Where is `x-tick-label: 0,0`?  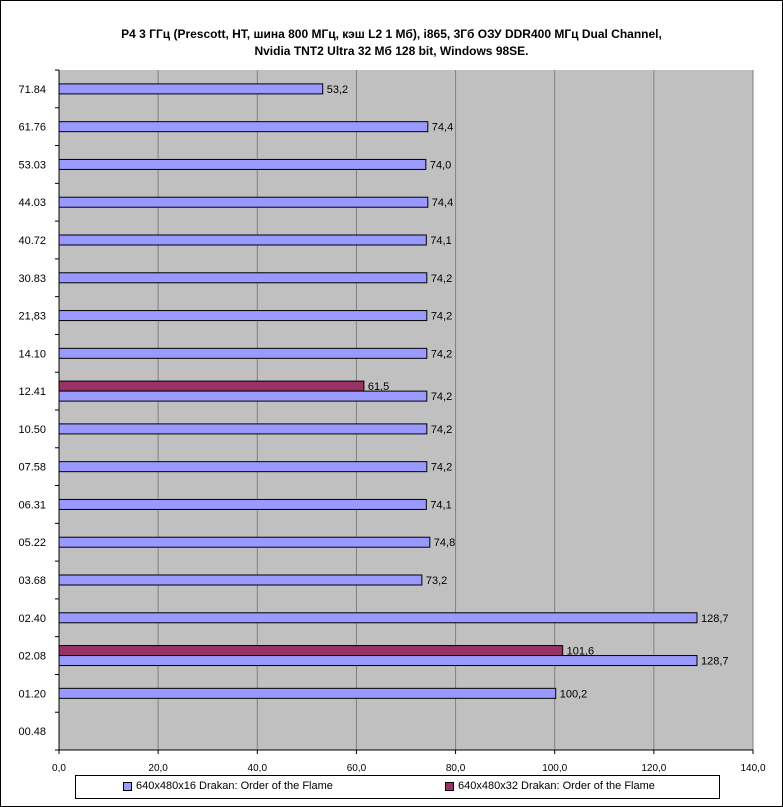
x-tick-label: 0,0 is located at coordinates (59, 768).